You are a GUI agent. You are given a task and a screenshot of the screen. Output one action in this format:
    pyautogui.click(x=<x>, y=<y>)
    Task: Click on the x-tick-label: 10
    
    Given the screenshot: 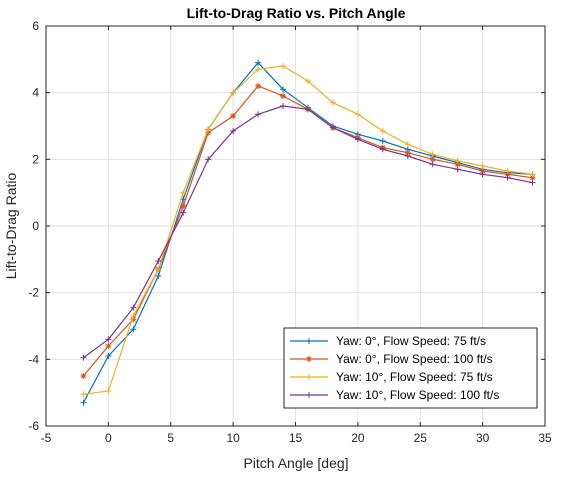 What is the action you would take?
    pyautogui.click(x=233, y=438)
    